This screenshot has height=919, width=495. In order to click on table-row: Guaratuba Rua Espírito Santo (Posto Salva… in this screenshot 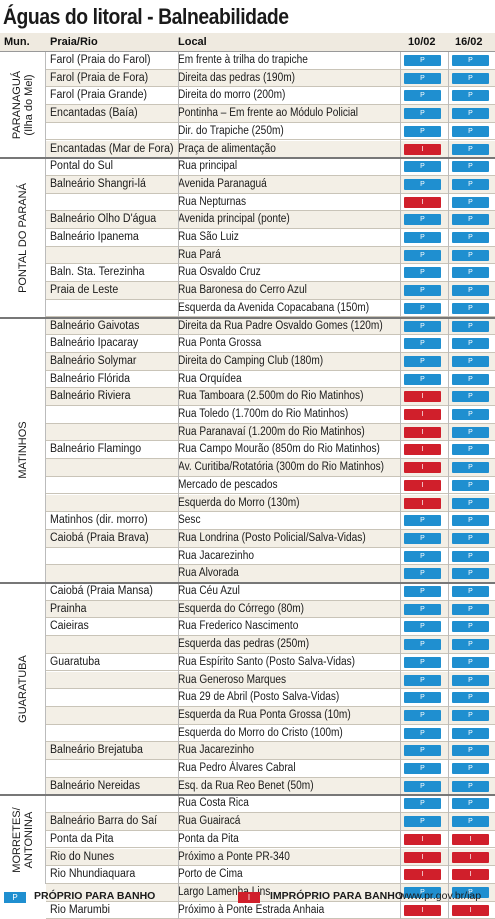, I will do `click(270, 663)`.